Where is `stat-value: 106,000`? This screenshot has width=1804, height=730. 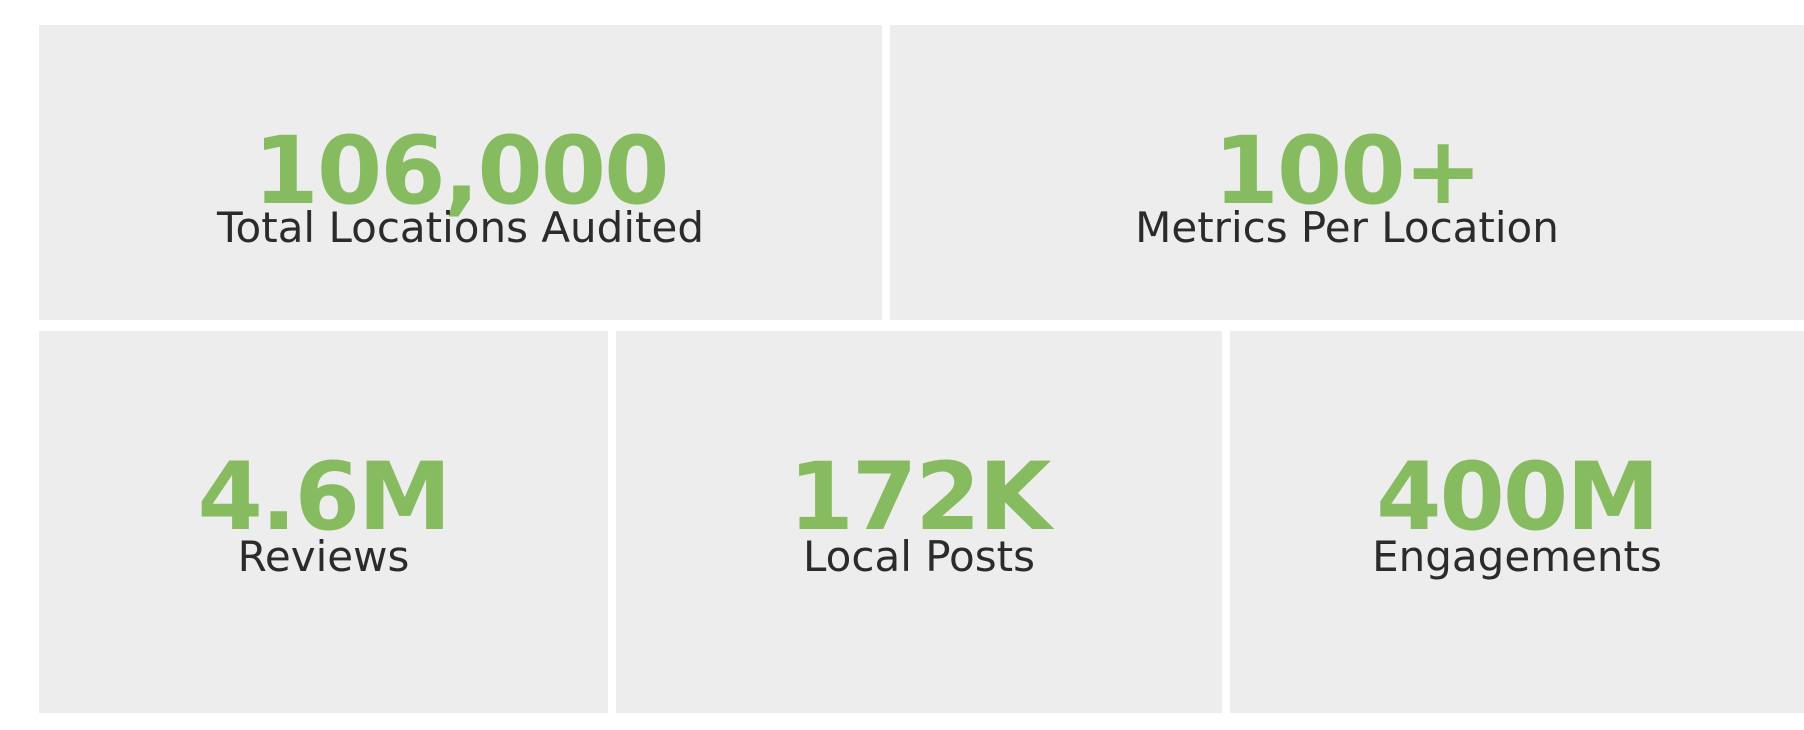 stat-value: 106,000 is located at coordinates (461, 171).